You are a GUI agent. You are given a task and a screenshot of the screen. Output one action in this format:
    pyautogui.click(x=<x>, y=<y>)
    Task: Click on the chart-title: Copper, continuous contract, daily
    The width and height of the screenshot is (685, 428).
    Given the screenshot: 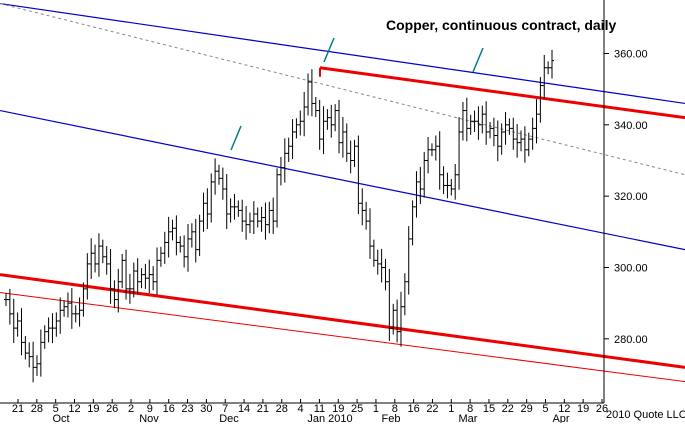 What is the action you would take?
    pyautogui.click(x=501, y=25)
    